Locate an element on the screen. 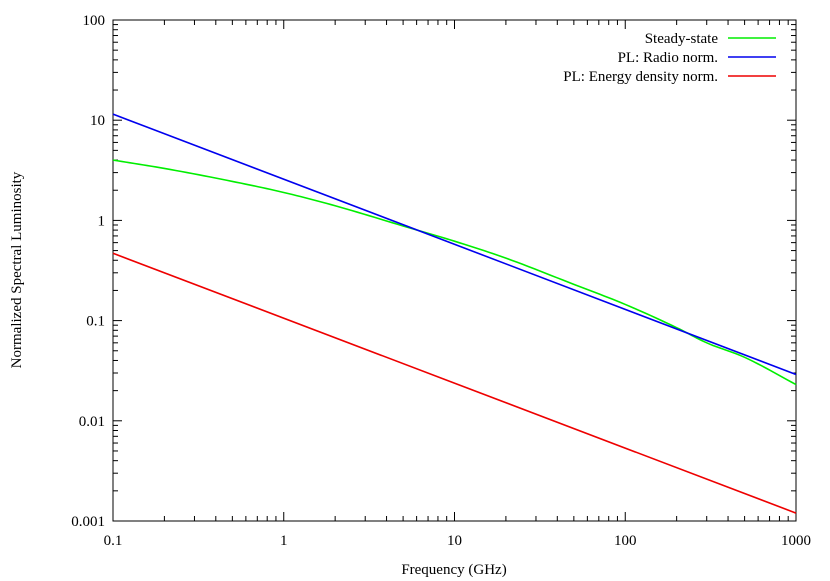 This screenshot has width=830, height=581. legend-label: PL: Energy density norm. is located at coordinates (640, 77).